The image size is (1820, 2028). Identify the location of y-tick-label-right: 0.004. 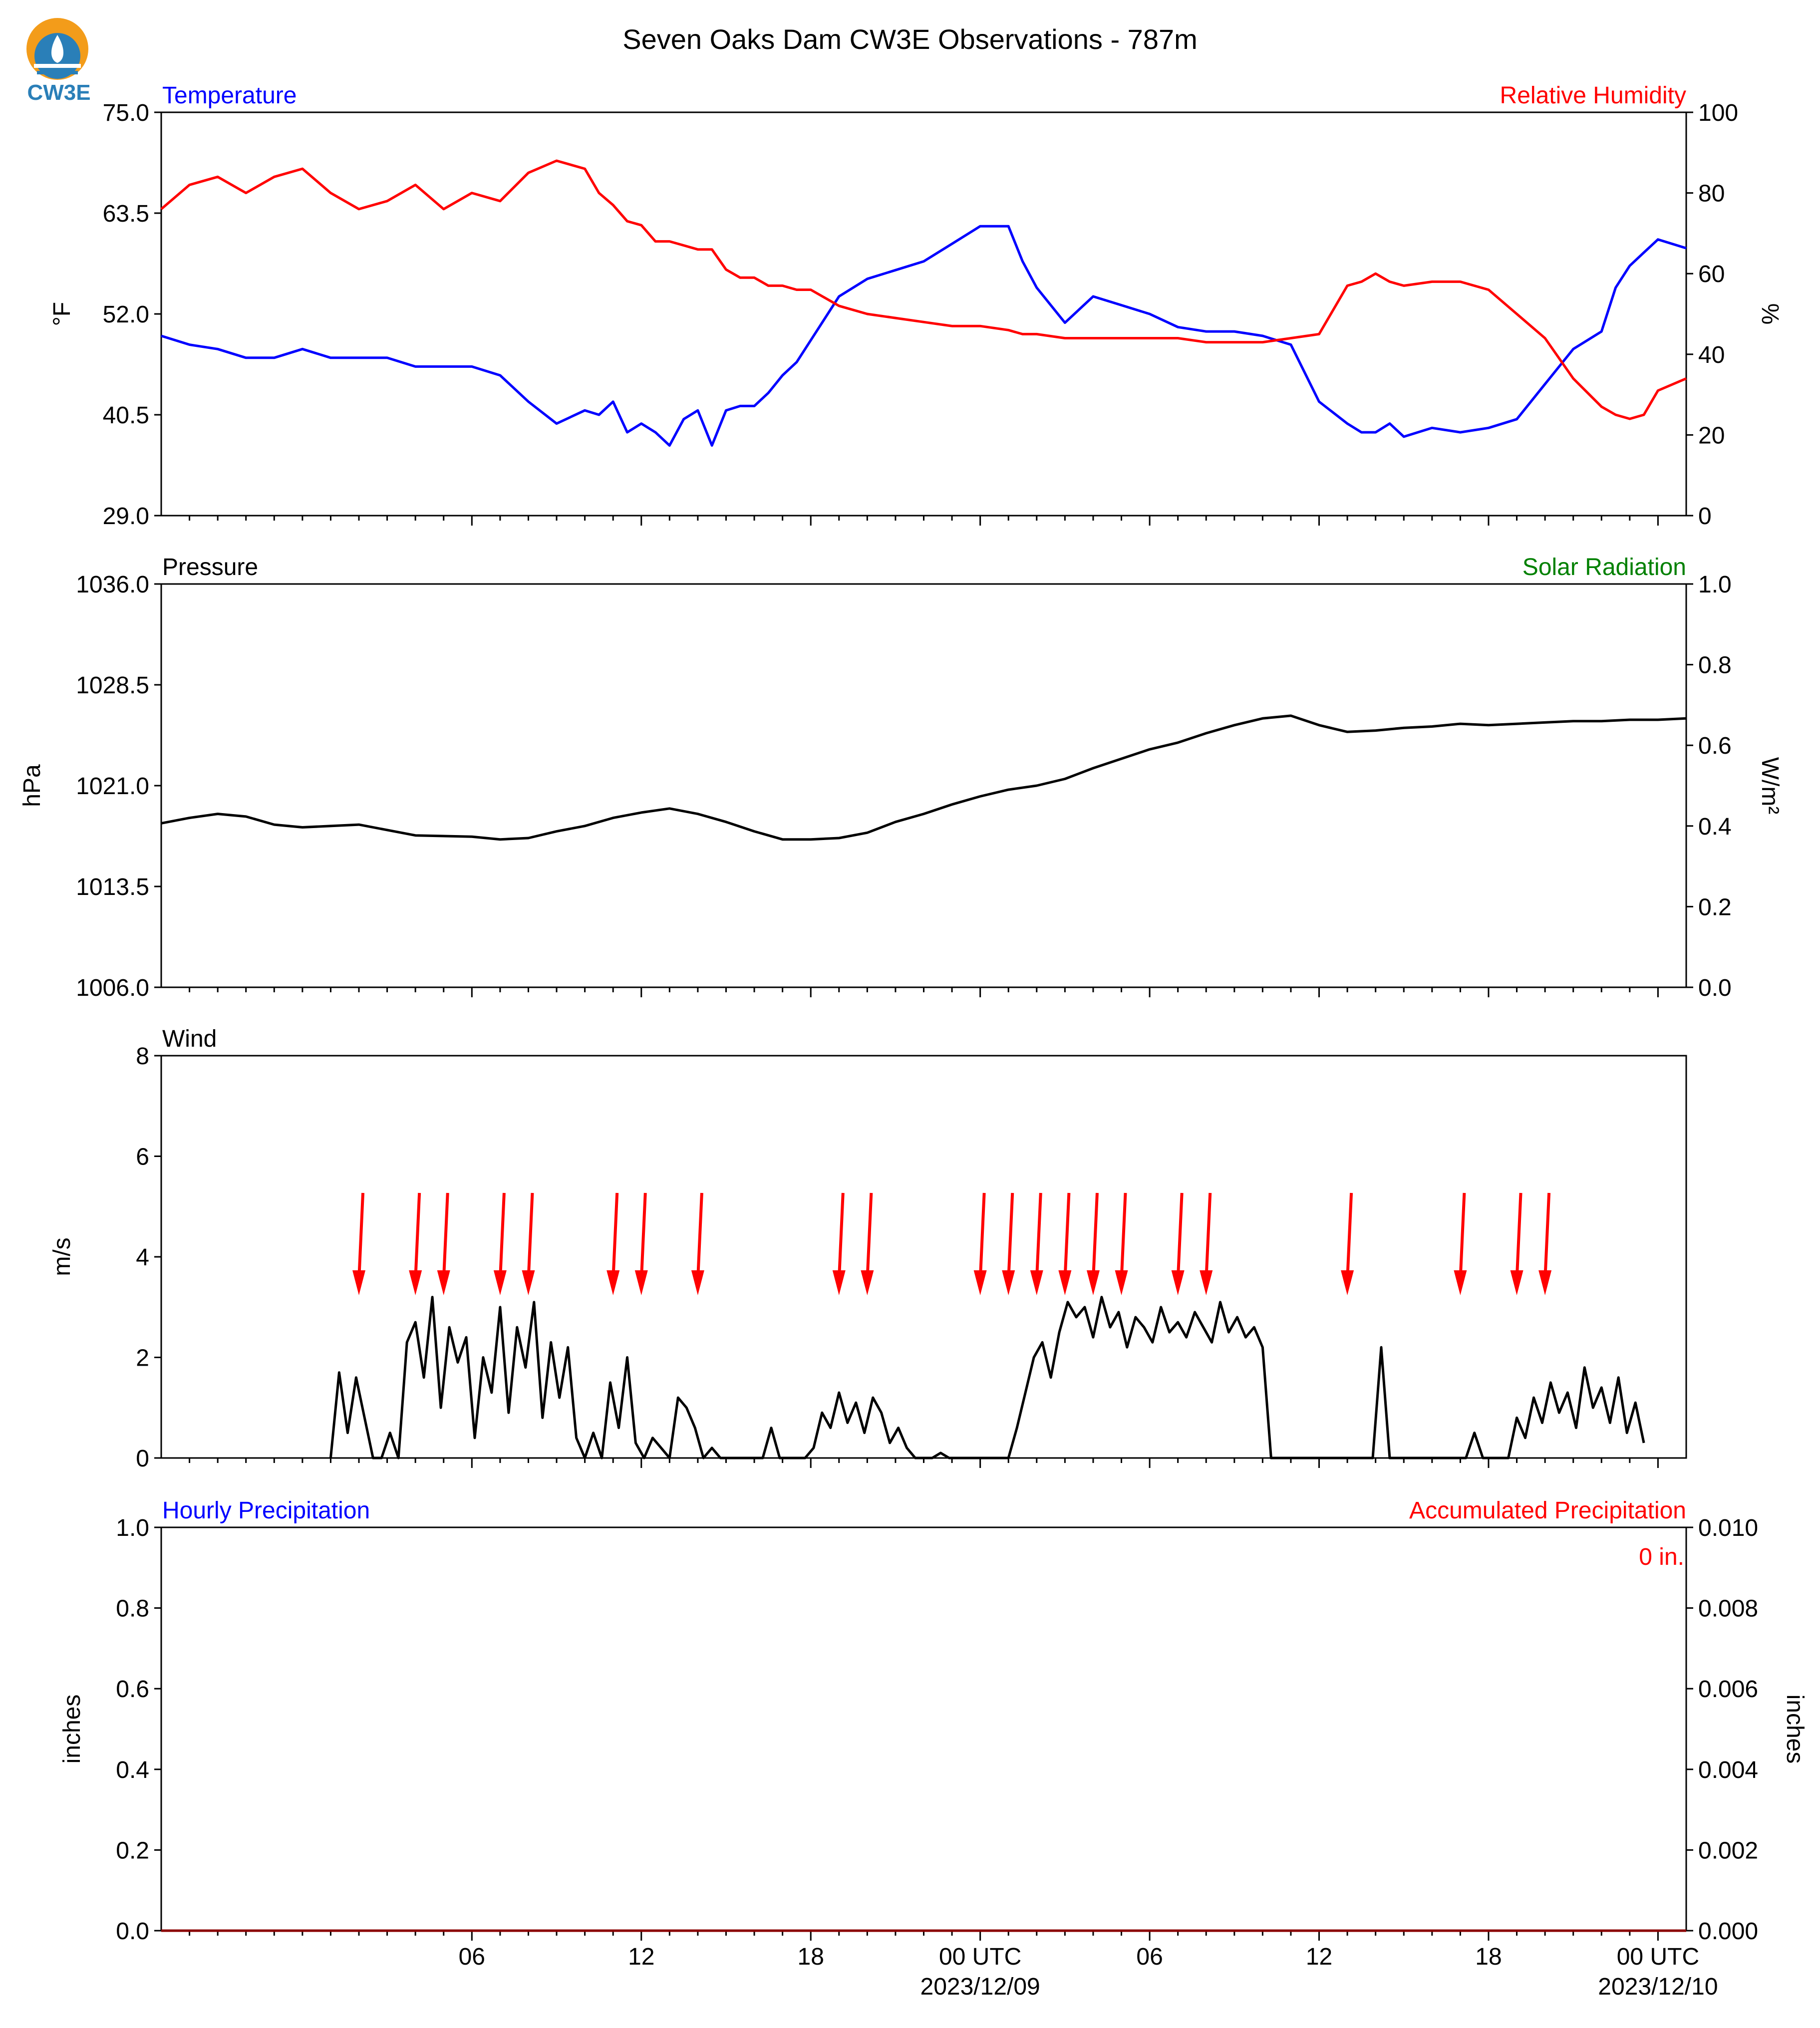
(1728, 1770).